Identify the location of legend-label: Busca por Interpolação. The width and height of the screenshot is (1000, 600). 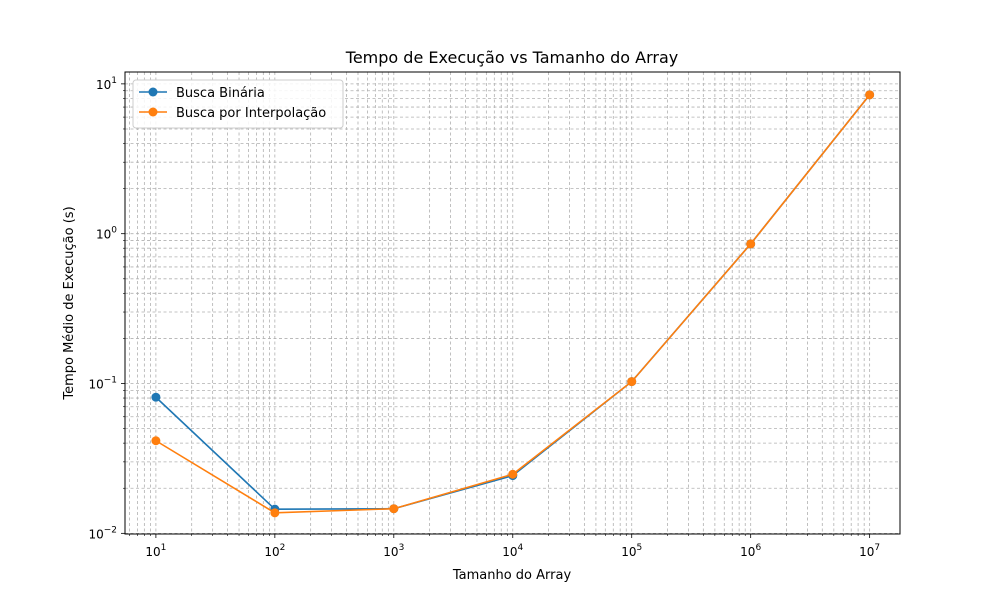
(251, 113).